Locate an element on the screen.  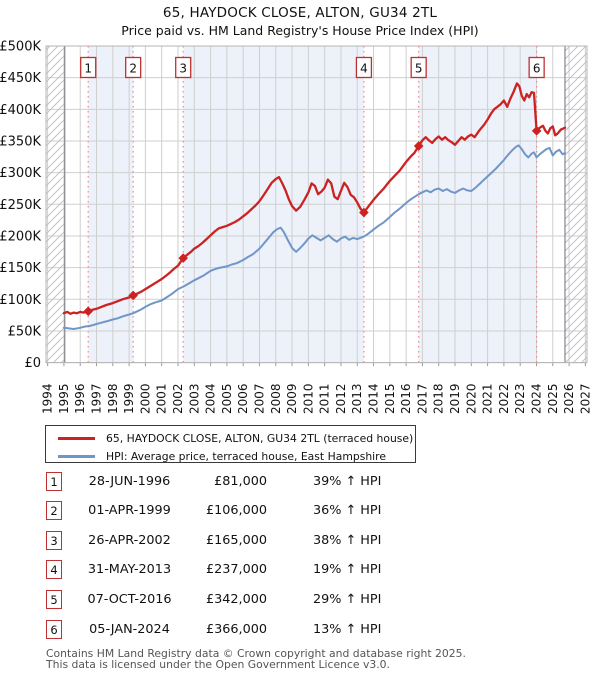
sale-hpi-delta: 36% ↑ HPI is located at coordinates (347, 510).